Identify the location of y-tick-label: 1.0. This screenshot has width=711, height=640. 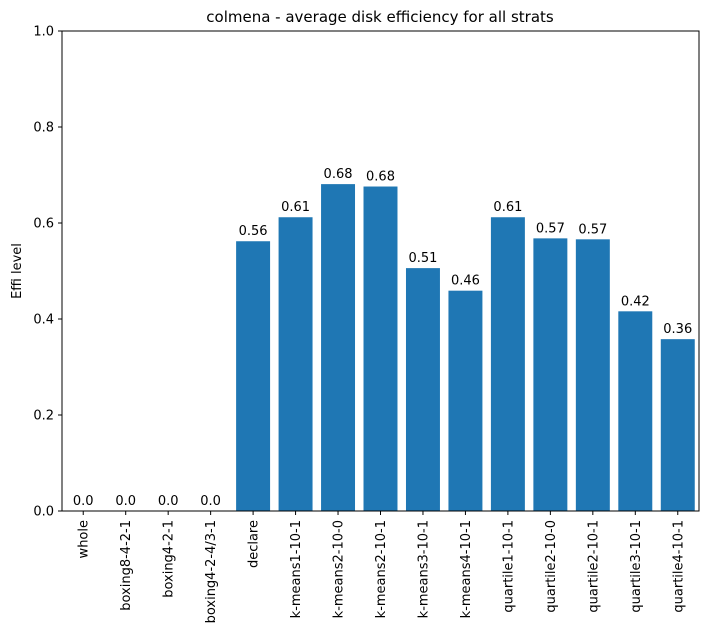
(43, 32).